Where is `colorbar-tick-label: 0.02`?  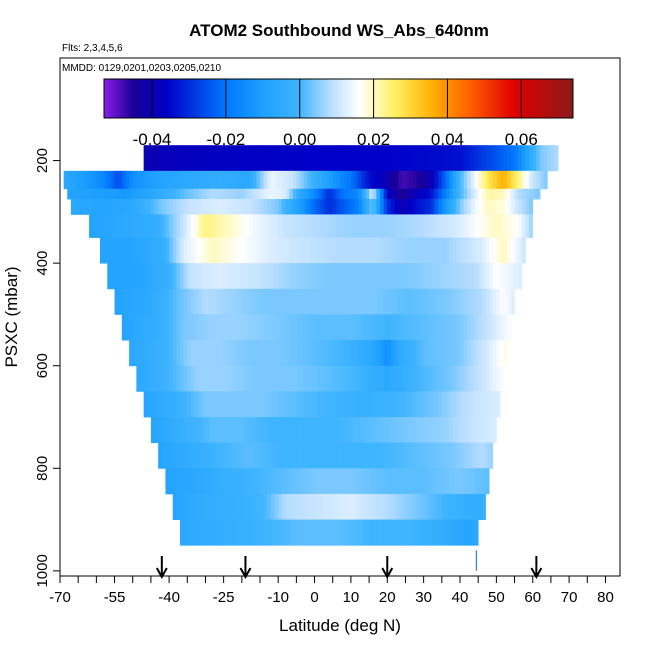
colorbar-tick-label: 0.02 is located at coordinates (373, 139).